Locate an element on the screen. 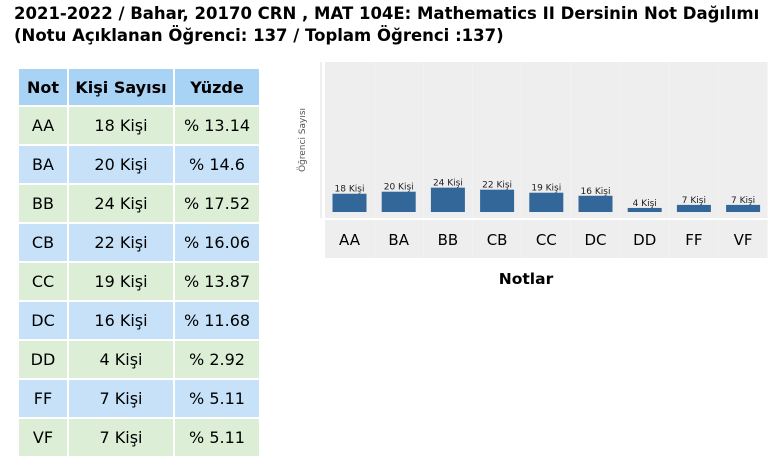  tick-box-dd is located at coordinates (645, 239).